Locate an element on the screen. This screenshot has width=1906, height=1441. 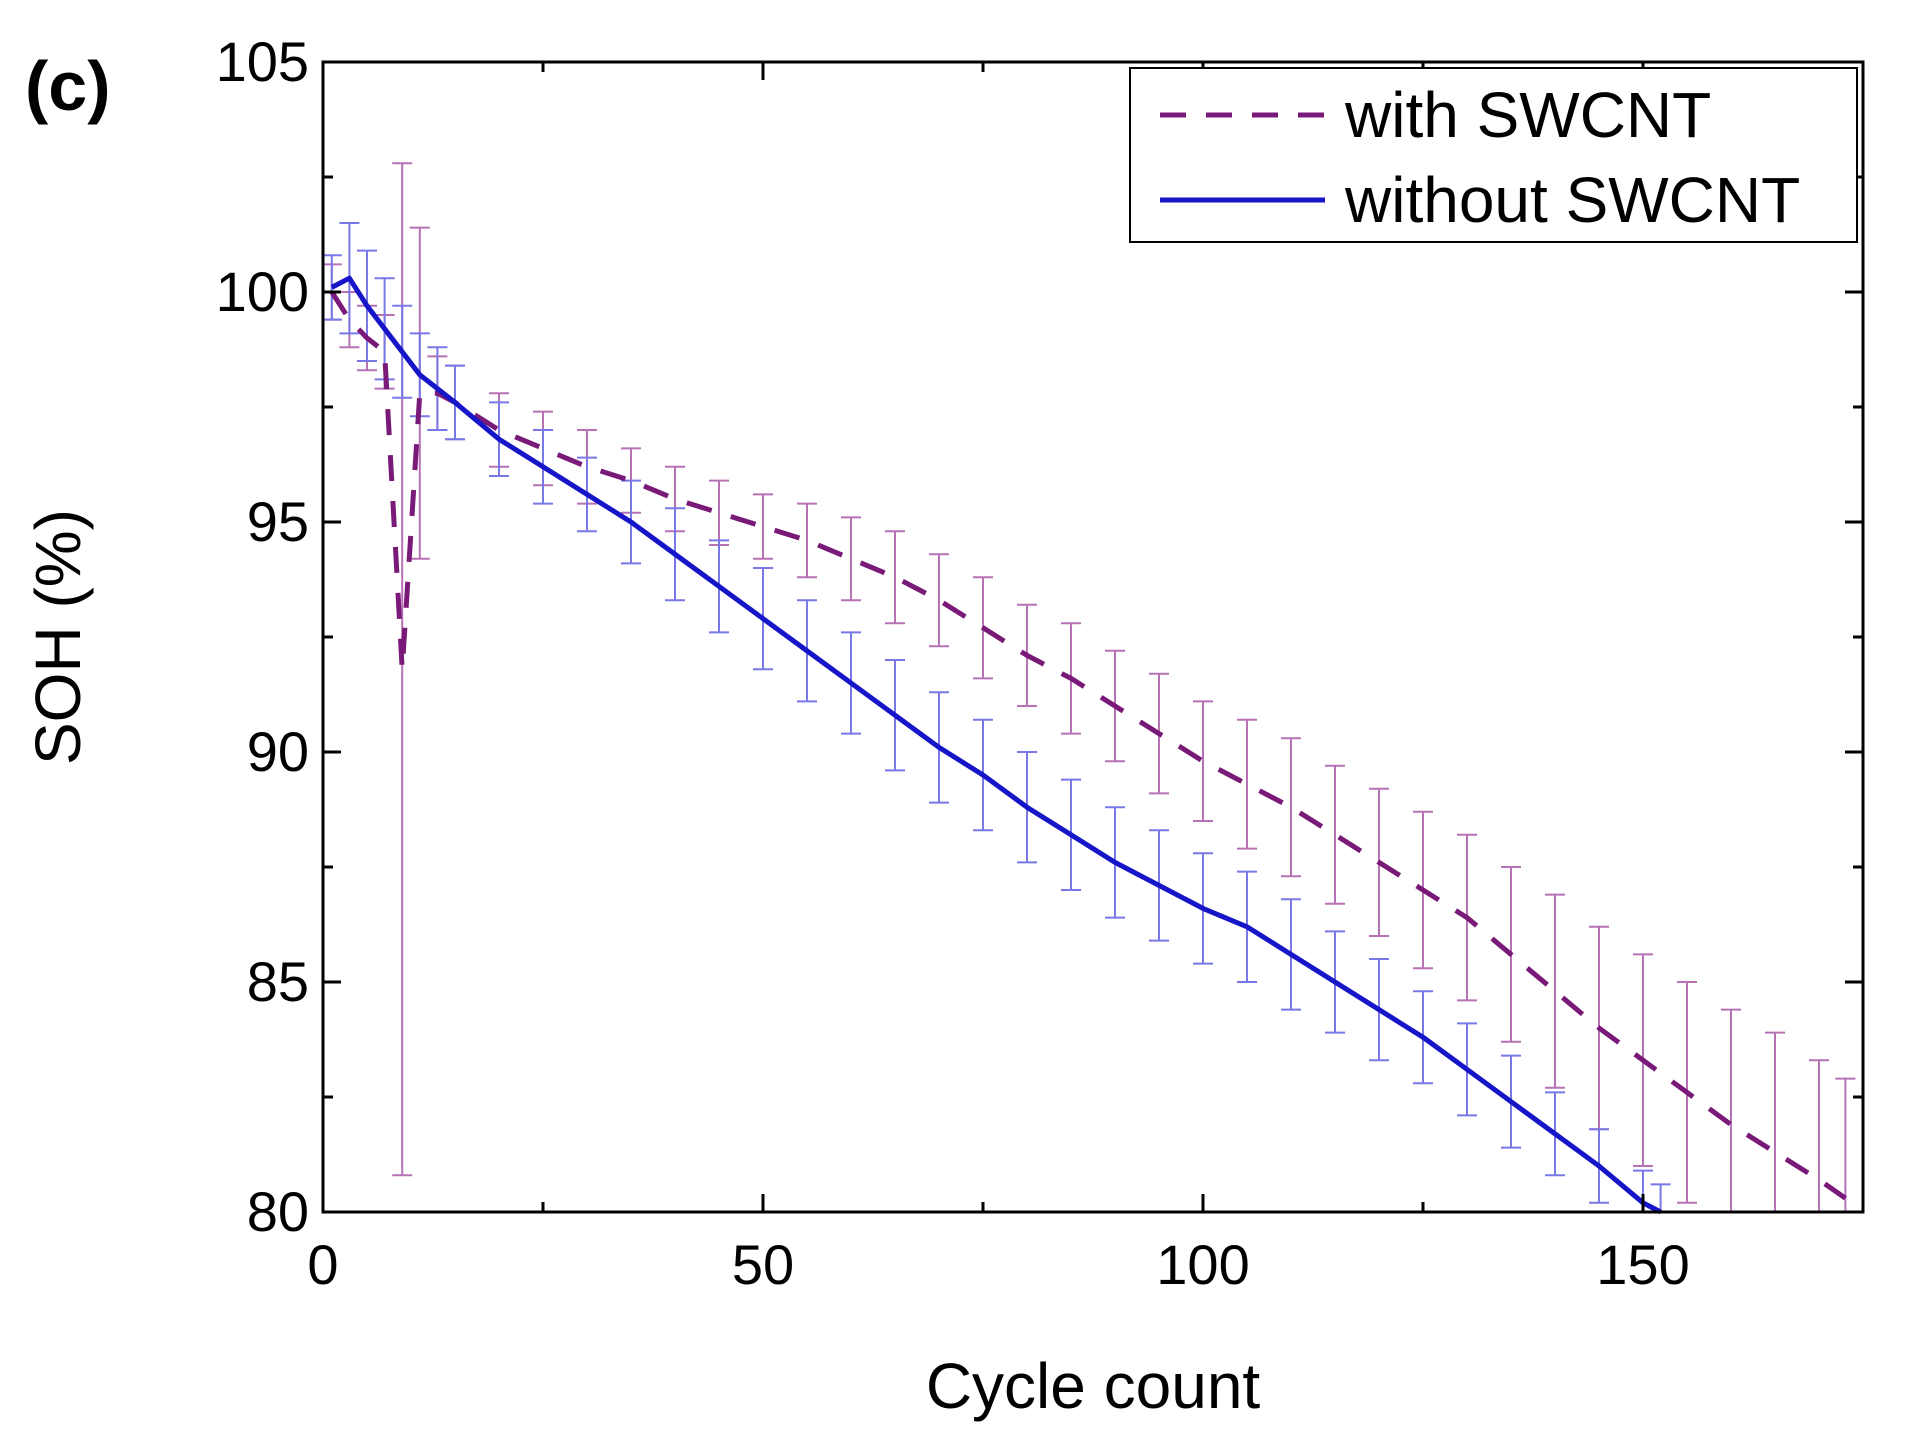
legend-box is located at coordinates (1493, 155).